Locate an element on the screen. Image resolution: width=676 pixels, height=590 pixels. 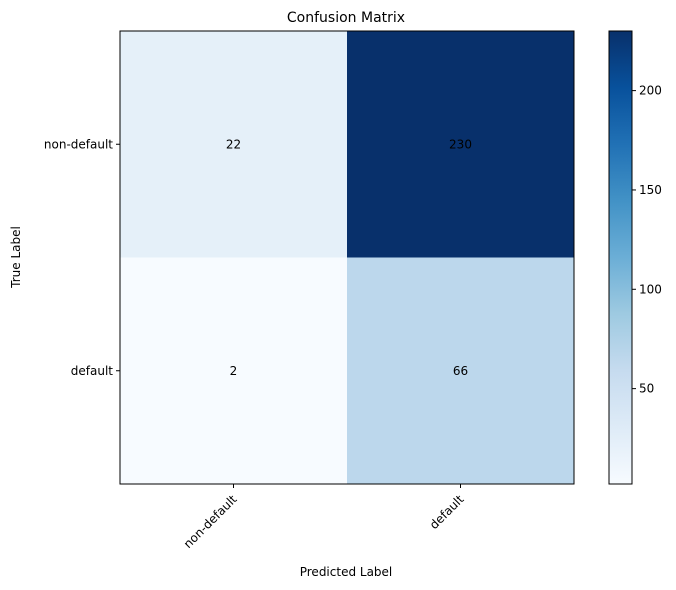
colorbar-tick-label: 100 is located at coordinates (650, 289).